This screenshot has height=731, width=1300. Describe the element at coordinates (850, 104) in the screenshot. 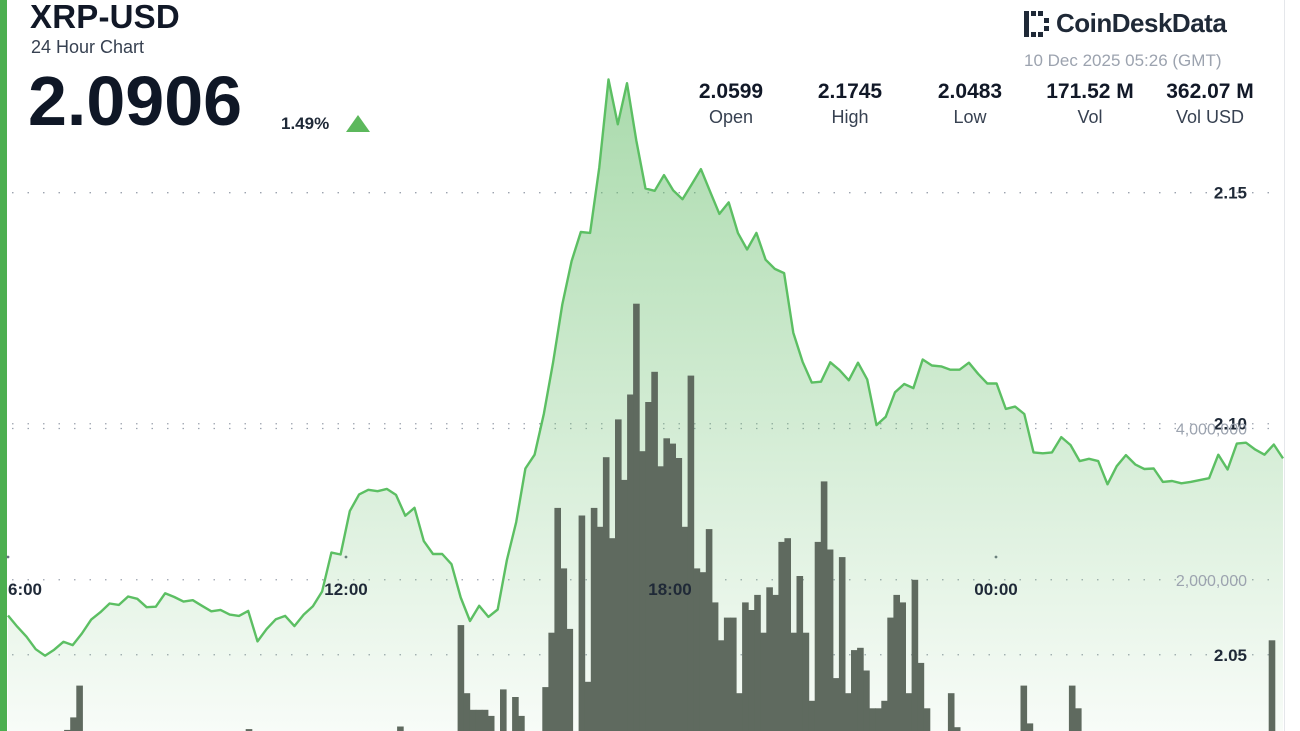

I see `stat-high: 2.1745 High` at that location.